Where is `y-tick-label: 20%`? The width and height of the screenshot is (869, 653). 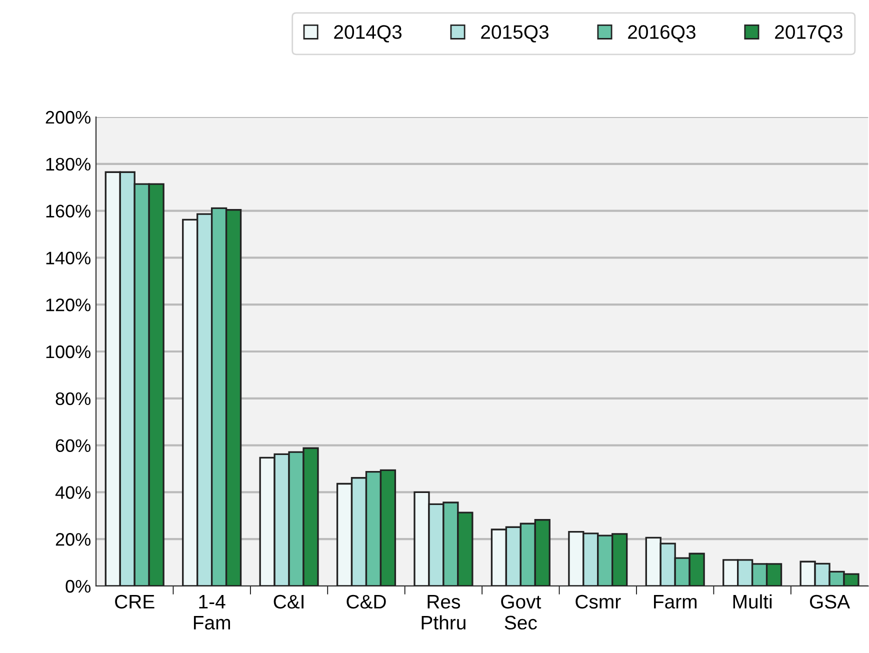 y-tick-label: 20% is located at coordinates (73, 539).